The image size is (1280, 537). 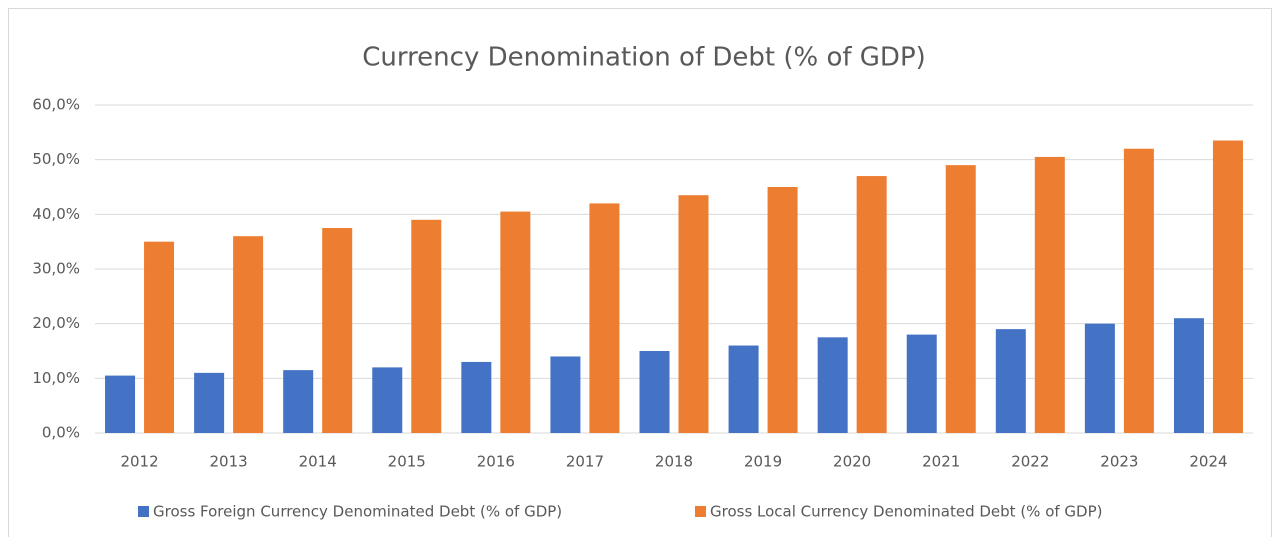 What do you see at coordinates (674, 462) in the screenshot?
I see `x-tick-label: 2018` at bounding box center [674, 462].